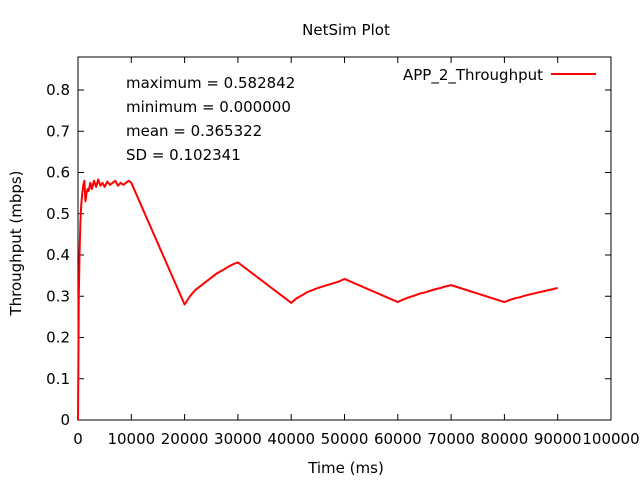  What do you see at coordinates (558, 439) in the screenshot?
I see `x-tick-label: 90000` at bounding box center [558, 439].